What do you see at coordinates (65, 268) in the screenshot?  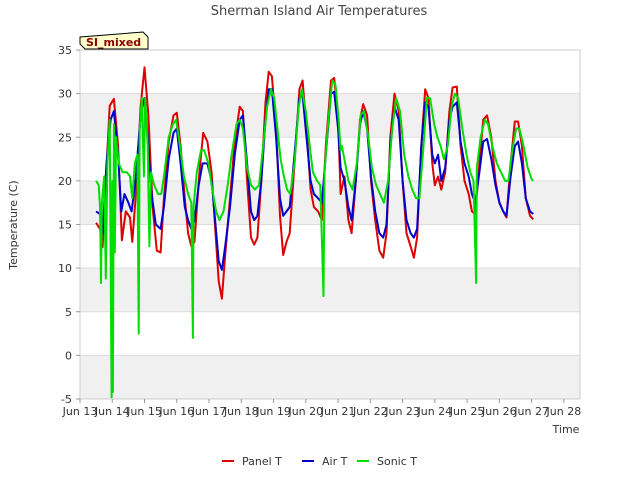 I see `y-tick-label: 10` at bounding box center [65, 268].